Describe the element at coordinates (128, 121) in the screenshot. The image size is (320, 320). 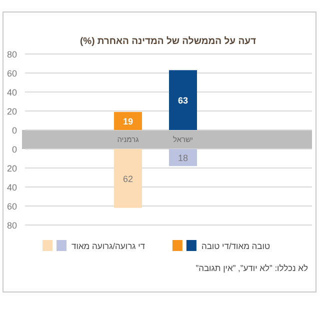
I see `data-label: 19` at that location.